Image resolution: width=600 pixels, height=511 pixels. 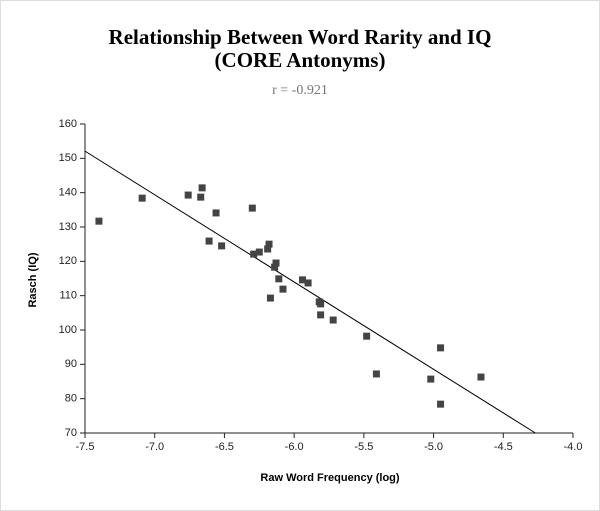 What do you see at coordinates (71, 433) in the screenshot?
I see `y-tick-label: 70` at bounding box center [71, 433].